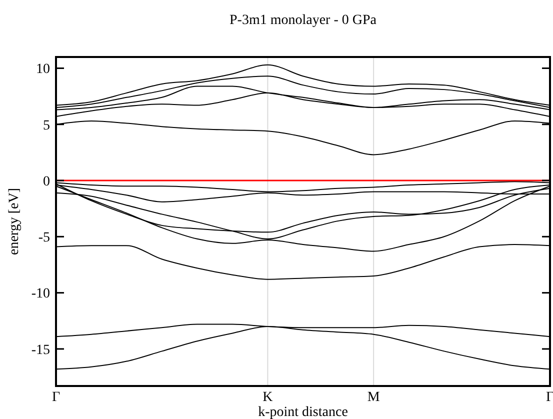 This screenshot has height=419, width=553. What do you see at coordinates (40, 350) in the screenshot?
I see `y-tick-label: -15` at bounding box center [40, 350].